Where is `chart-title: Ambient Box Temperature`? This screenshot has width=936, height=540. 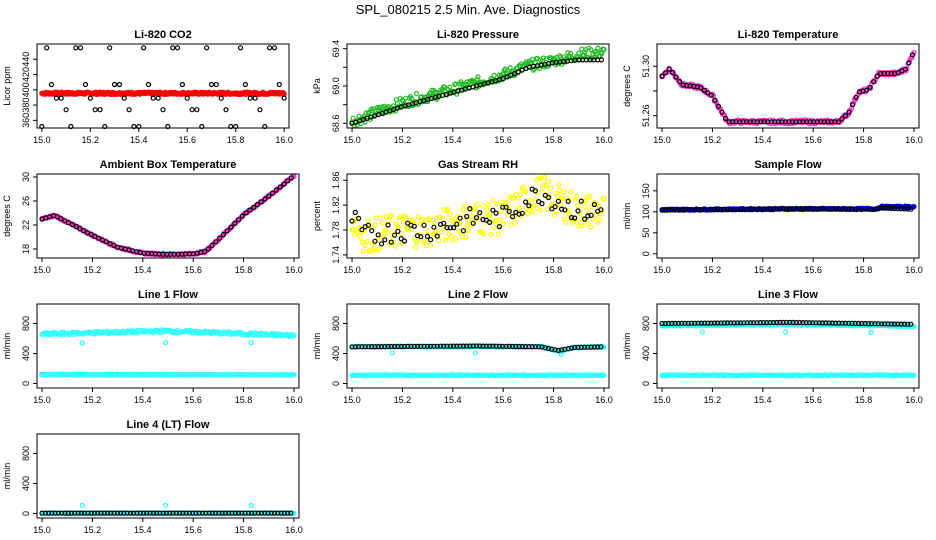 chart-title: Ambient Box Temperature is located at coordinates (168, 165).